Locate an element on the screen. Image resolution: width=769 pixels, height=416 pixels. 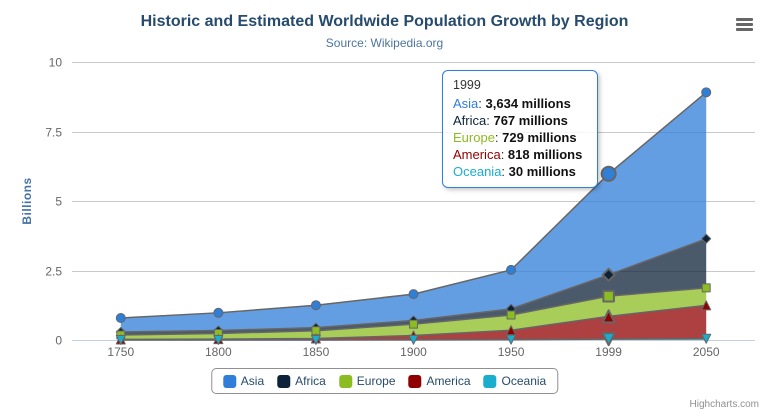
legend-item-europe: Europe is located at coordinates (367, 381).